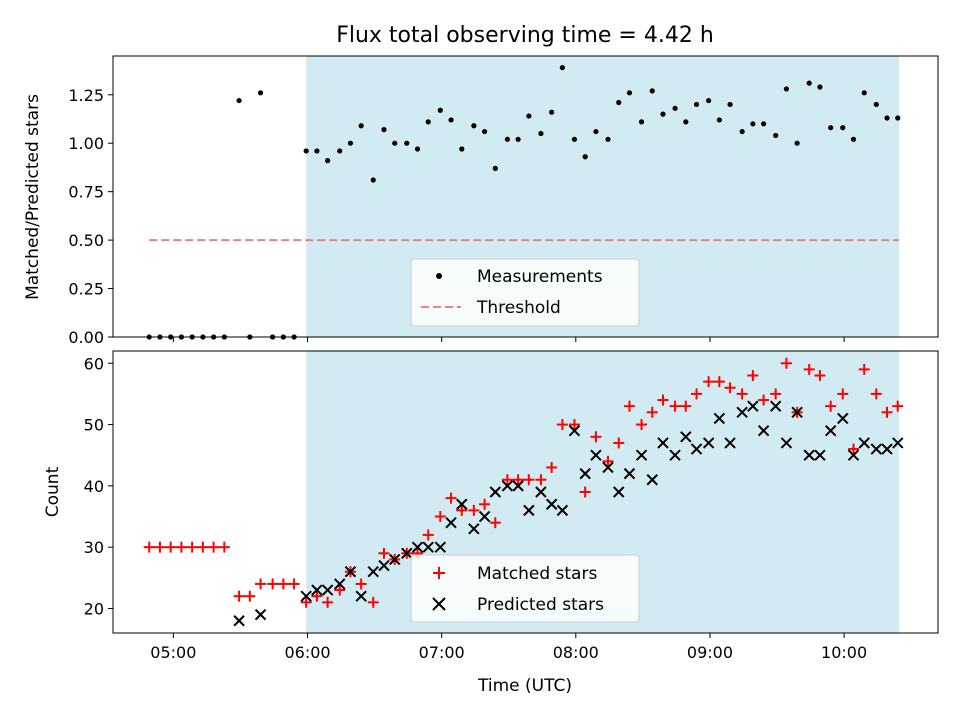 Image resolution: width=960 pixels, height=720 pixels. I want to click on bottom-y-tick-label: 60, so click(94, 363).